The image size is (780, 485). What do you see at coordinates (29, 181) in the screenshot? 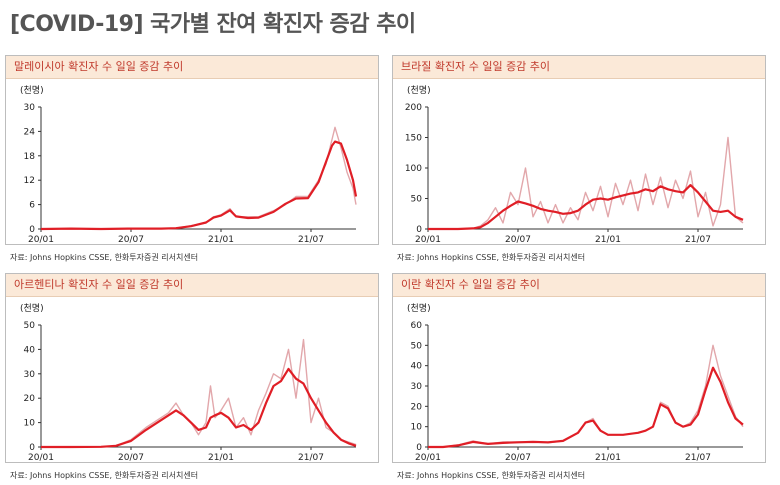
I see `y-tick-label: 12` at bounding box center [29, 181].